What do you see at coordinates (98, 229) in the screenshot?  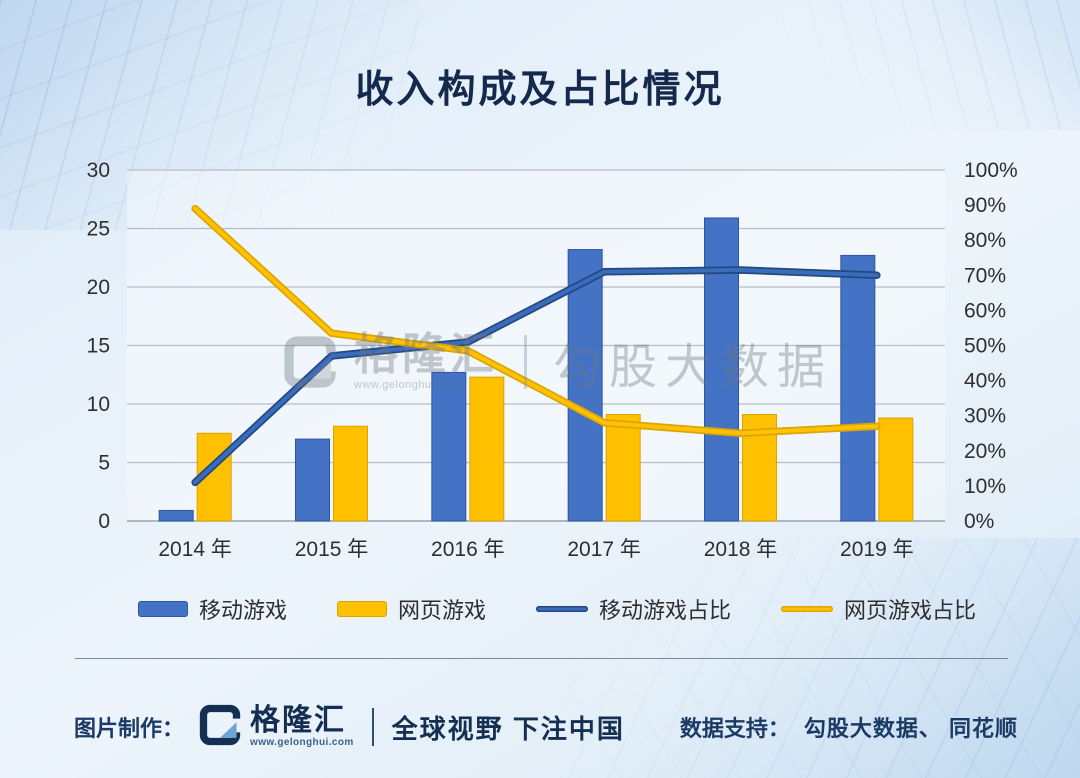 I see `left-axis-tick: 25` at bounding box center [98, 229].